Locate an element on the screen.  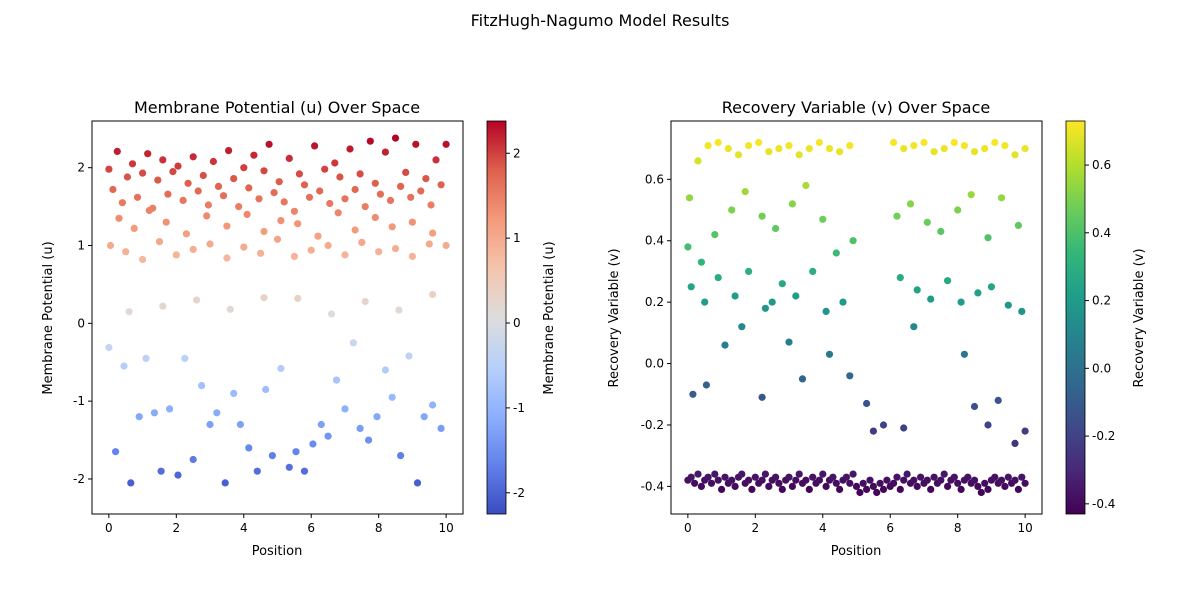
y-axis: -2 -1 0 1 2 is located at coordinates (82, 323).